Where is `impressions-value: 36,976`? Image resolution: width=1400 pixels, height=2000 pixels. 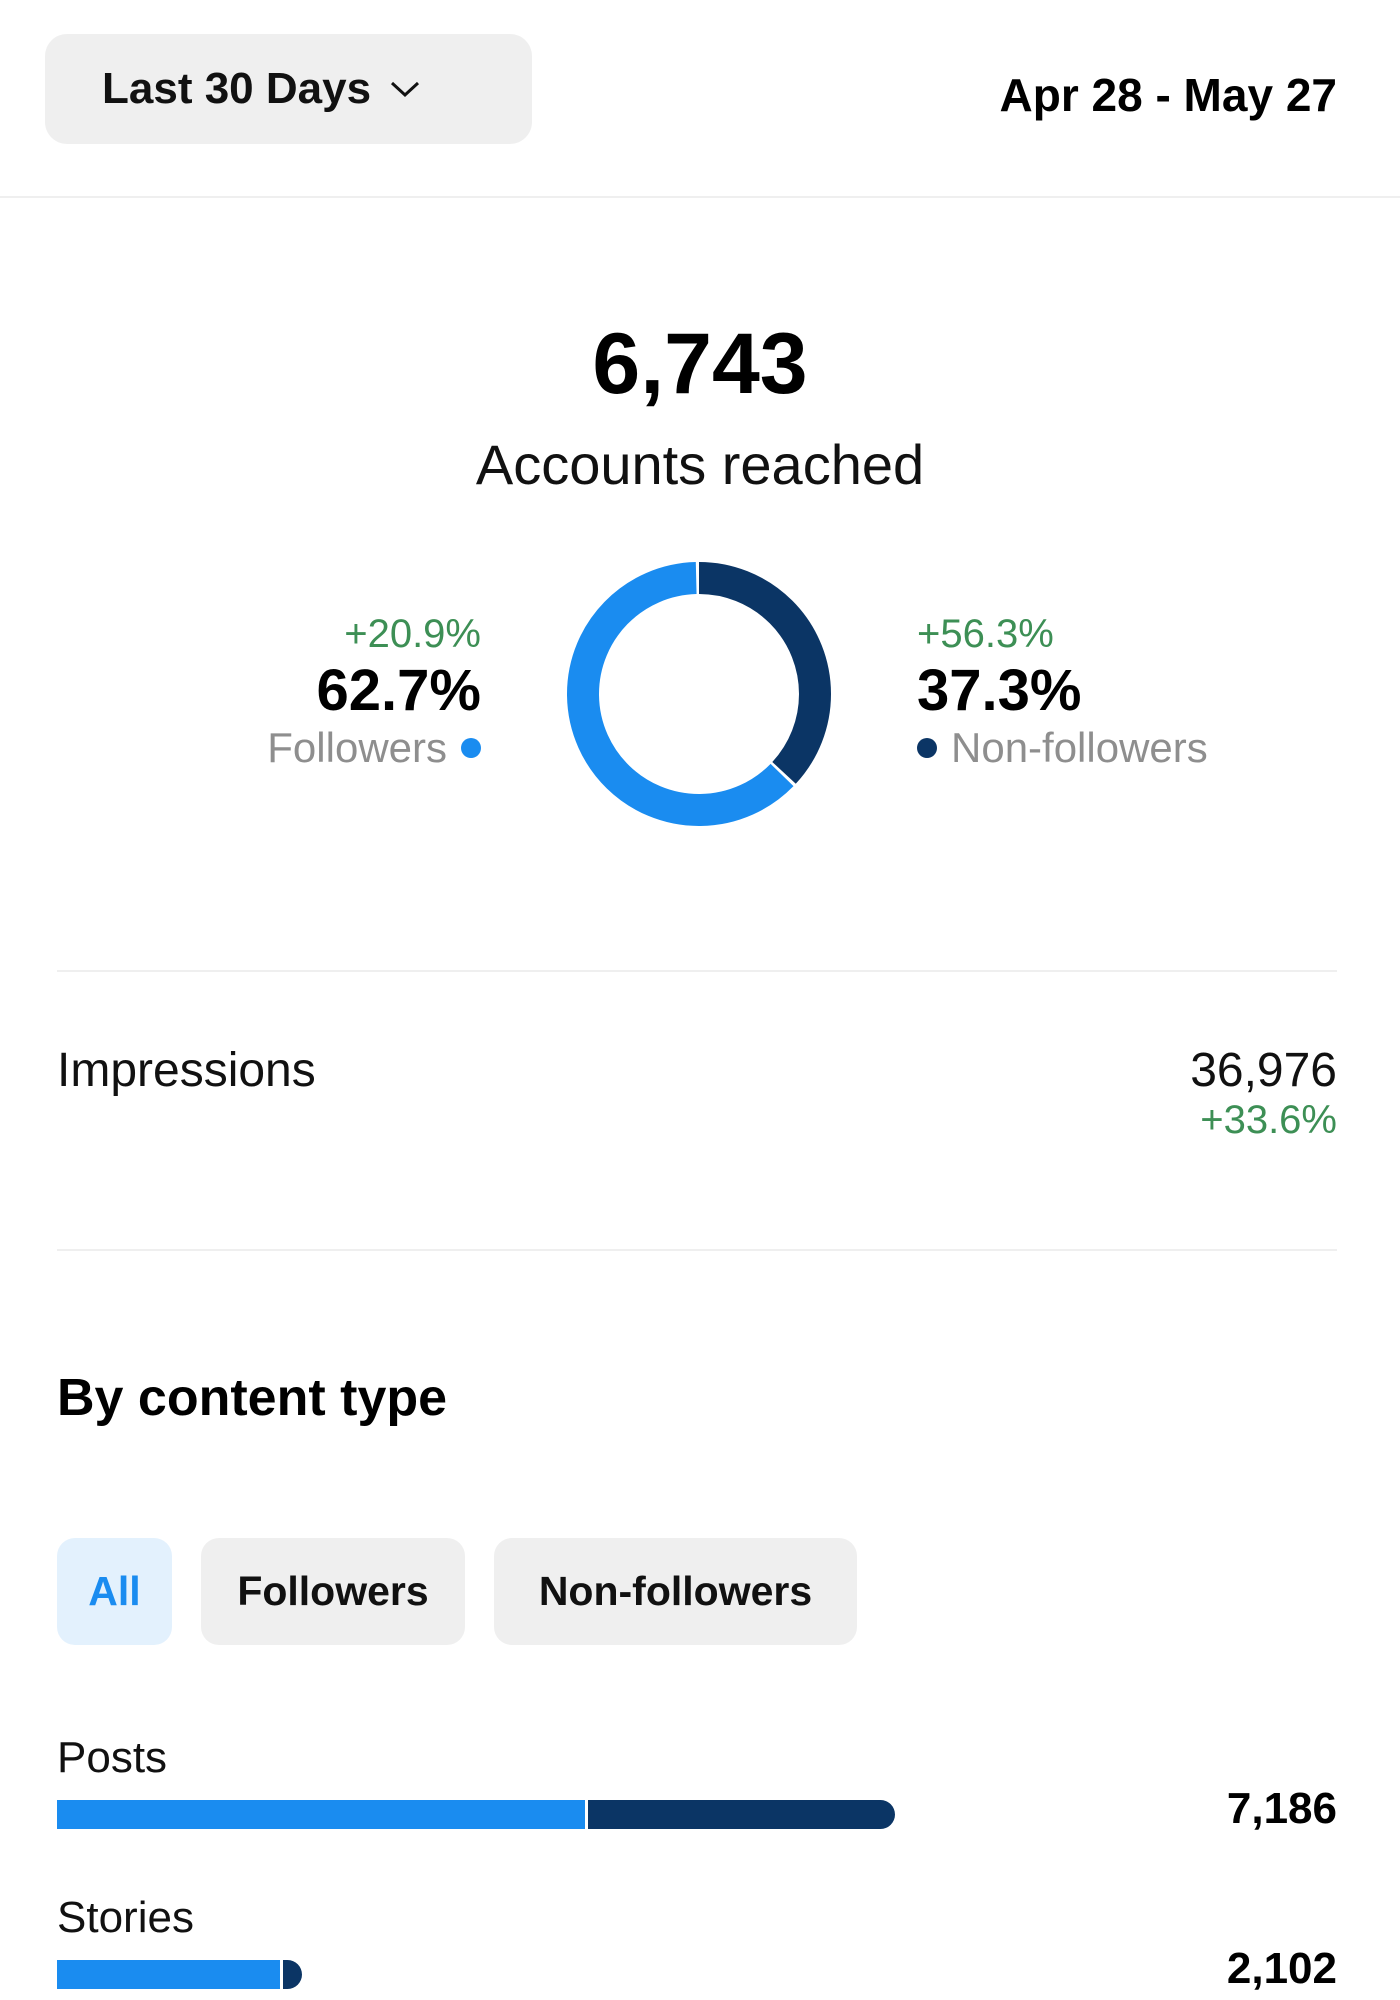
impressions-value: 36,976 is located at coordinates (1263, 1070).